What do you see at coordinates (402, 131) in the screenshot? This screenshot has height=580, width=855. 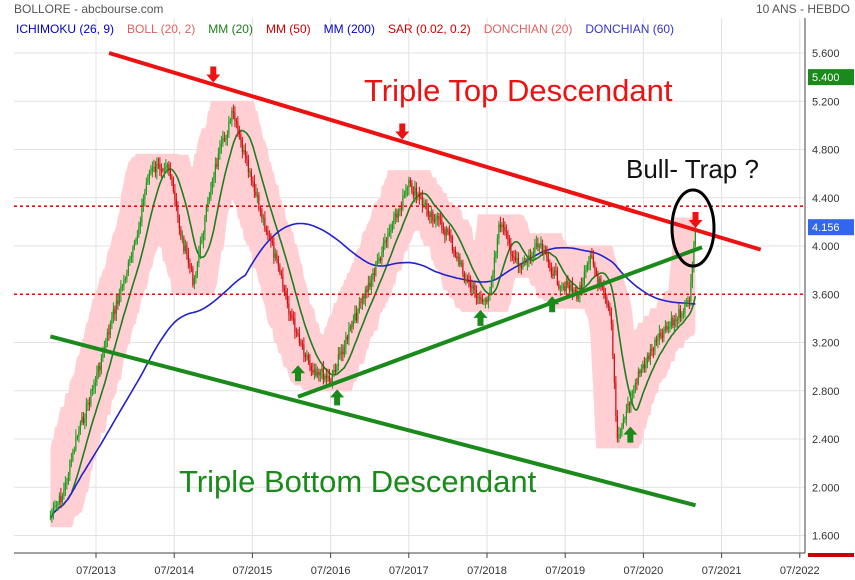 I see `peak-arrow` at bounding box center [402, 131].